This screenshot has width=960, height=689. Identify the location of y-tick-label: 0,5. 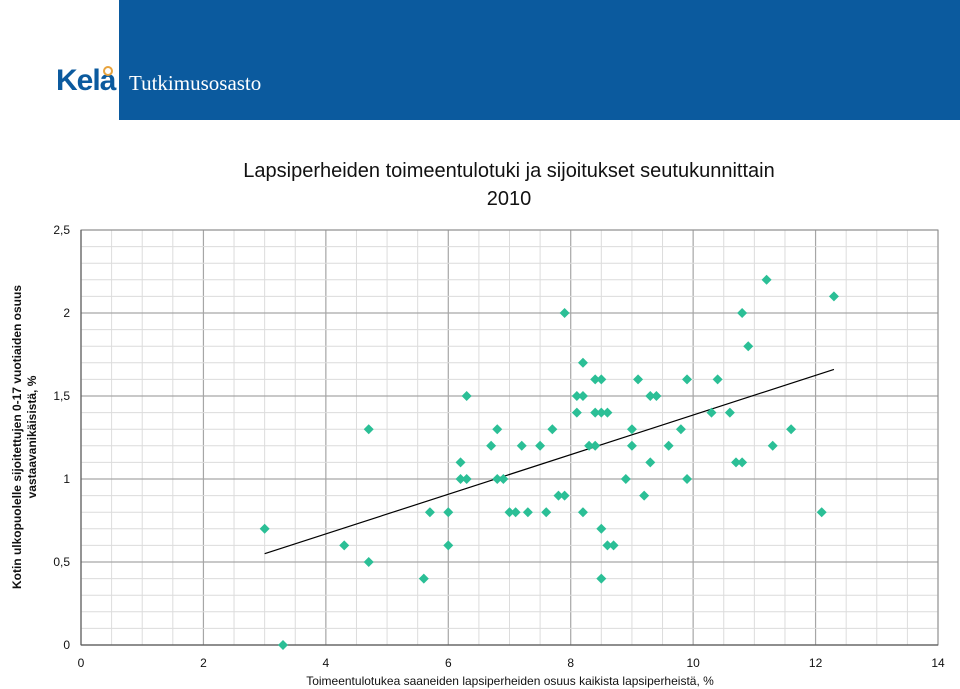
(61, 562).